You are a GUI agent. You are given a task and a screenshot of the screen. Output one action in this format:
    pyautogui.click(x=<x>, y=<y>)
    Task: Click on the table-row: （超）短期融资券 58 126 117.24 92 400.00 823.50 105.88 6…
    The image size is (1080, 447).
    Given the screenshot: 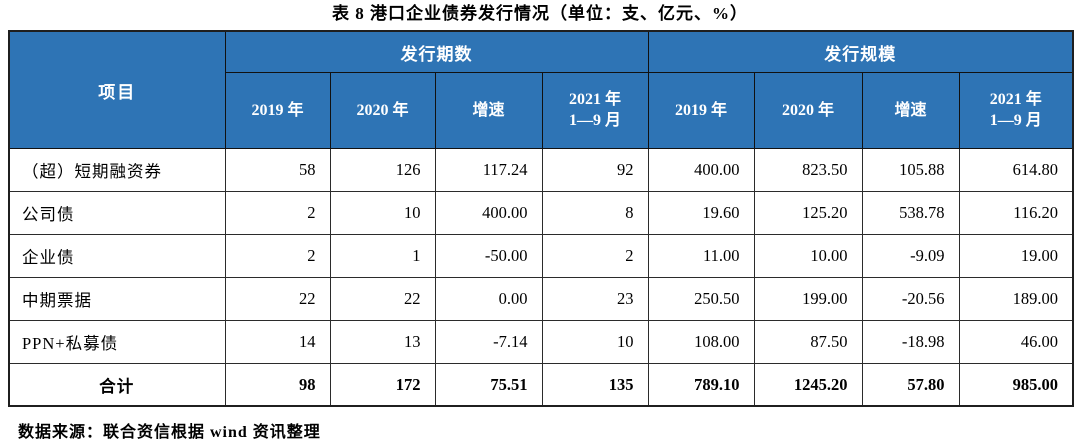 What is the action you would take?
    pyautogui.click(x=541, y=169)
    